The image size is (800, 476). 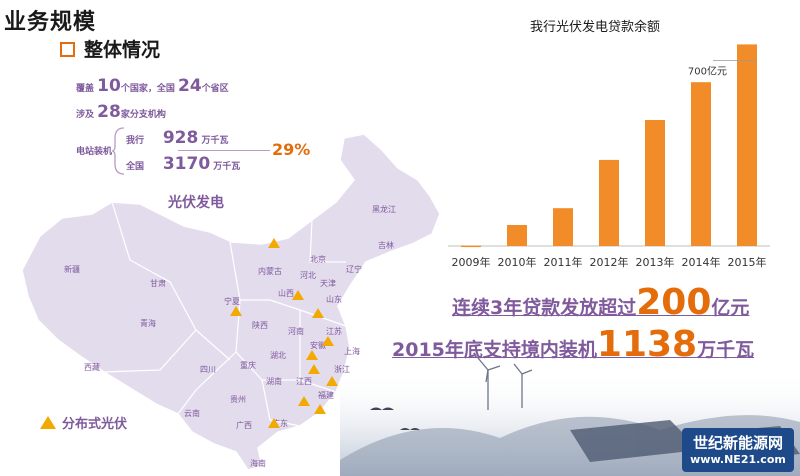 I want to click on province-label: 四川, so click(x=208, y=369).